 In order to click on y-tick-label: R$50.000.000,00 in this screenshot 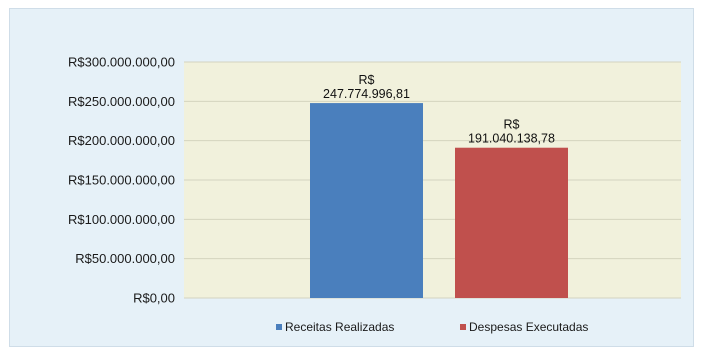, I will do `click(125, 258)`.